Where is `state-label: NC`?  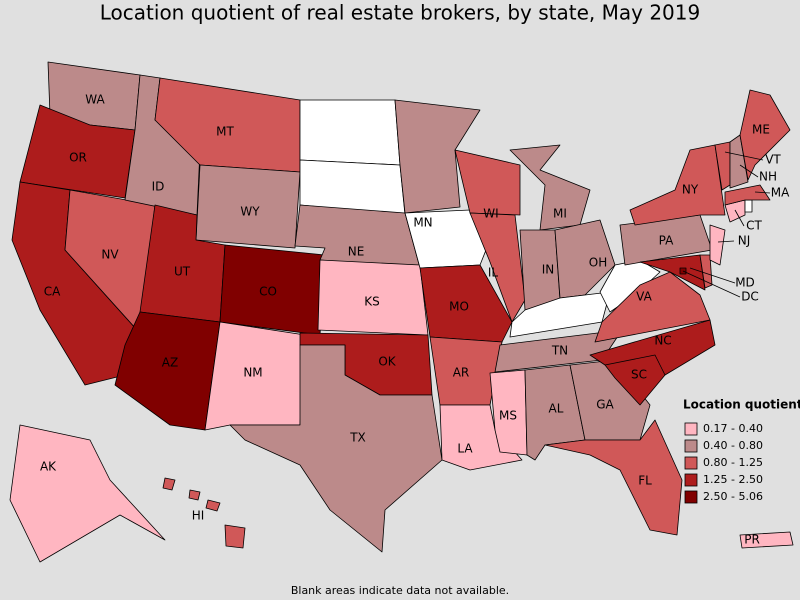
state-label: NC is located at coordinates (662, 341).